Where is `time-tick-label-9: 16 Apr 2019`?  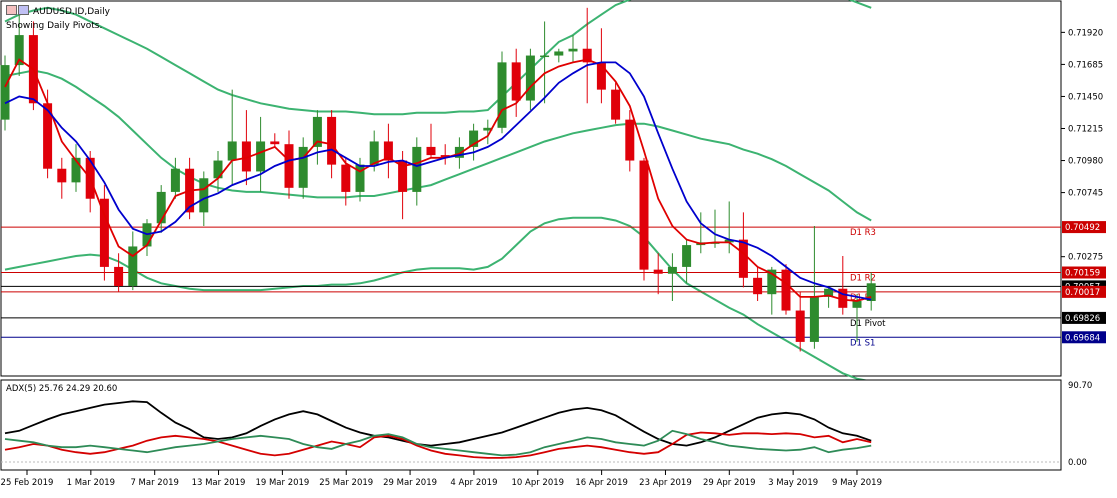
time-tick-label-9: 16 Apr 2019 is located at coordinates (601, 483).